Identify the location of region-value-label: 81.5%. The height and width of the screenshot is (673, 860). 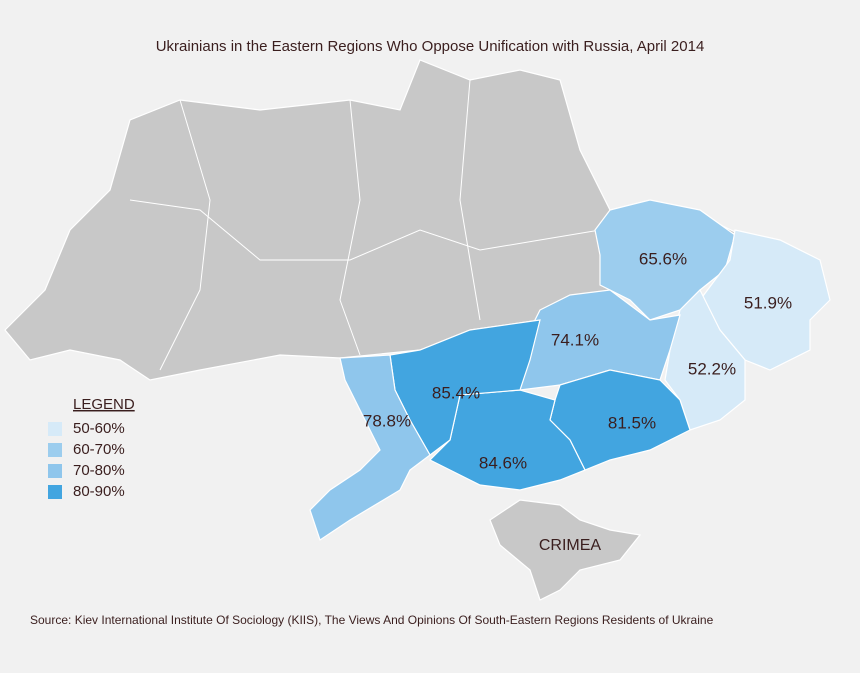
(632, 422).